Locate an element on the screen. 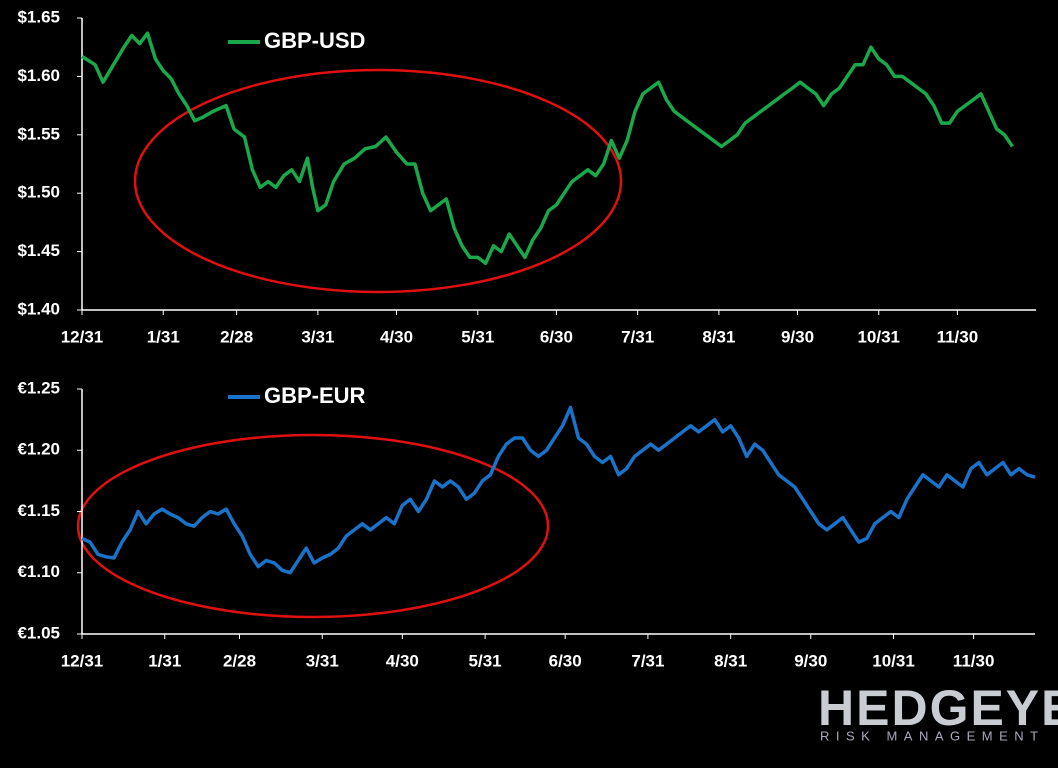  y-tick-label: €1.15 is located at coordinates (38, 510).